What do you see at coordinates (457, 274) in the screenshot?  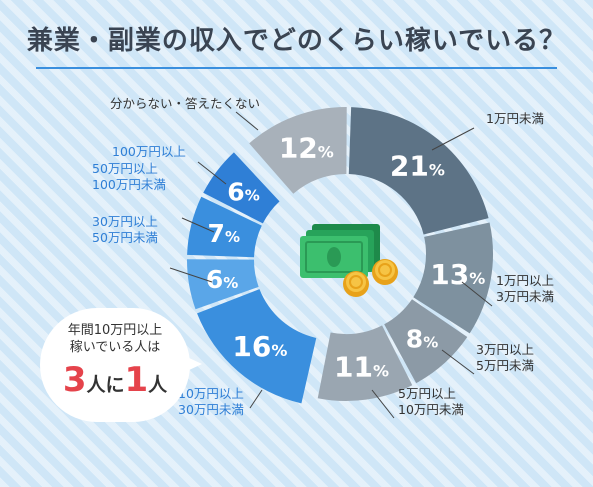 I see `slice-percent-label: 13%` at bounding box center [457, 274].